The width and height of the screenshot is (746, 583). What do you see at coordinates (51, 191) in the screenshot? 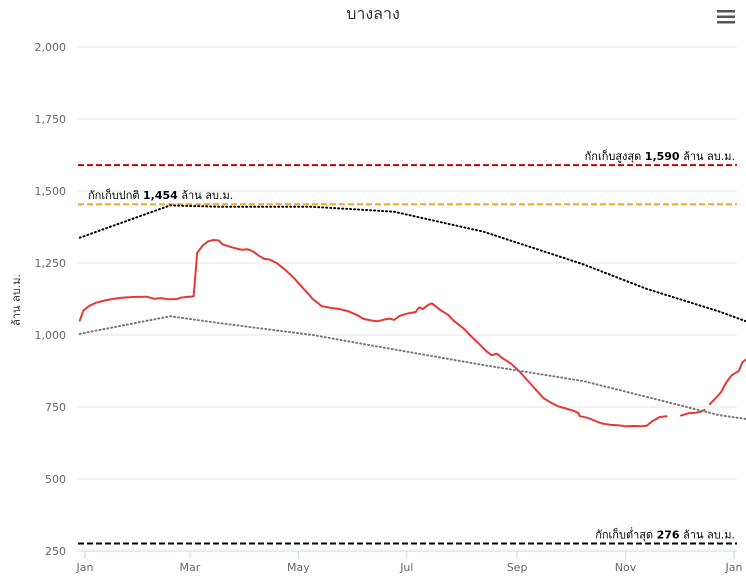
I see `y-tick-label: 1,500` at bounding box center [51, 191].